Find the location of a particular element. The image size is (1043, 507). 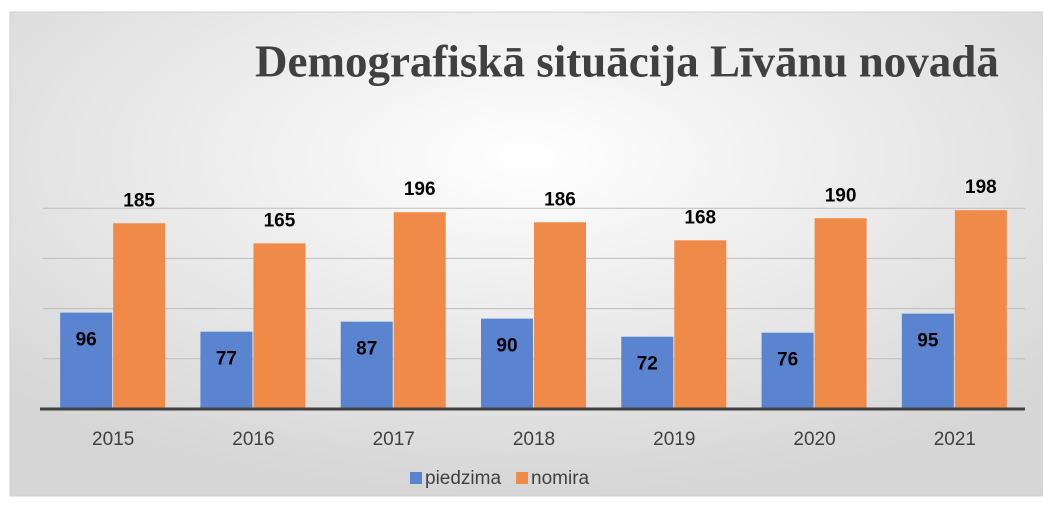

data-label: 198 is located at coordinates (981, 187).